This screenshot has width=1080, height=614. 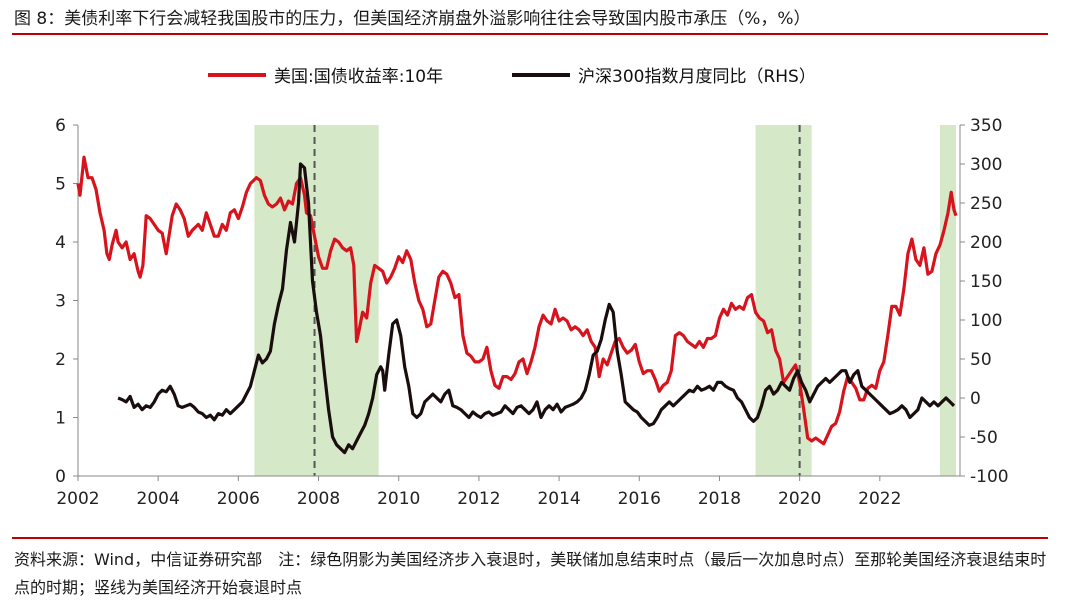 I want to click on bottom-rule, so click(x=530, y=538).